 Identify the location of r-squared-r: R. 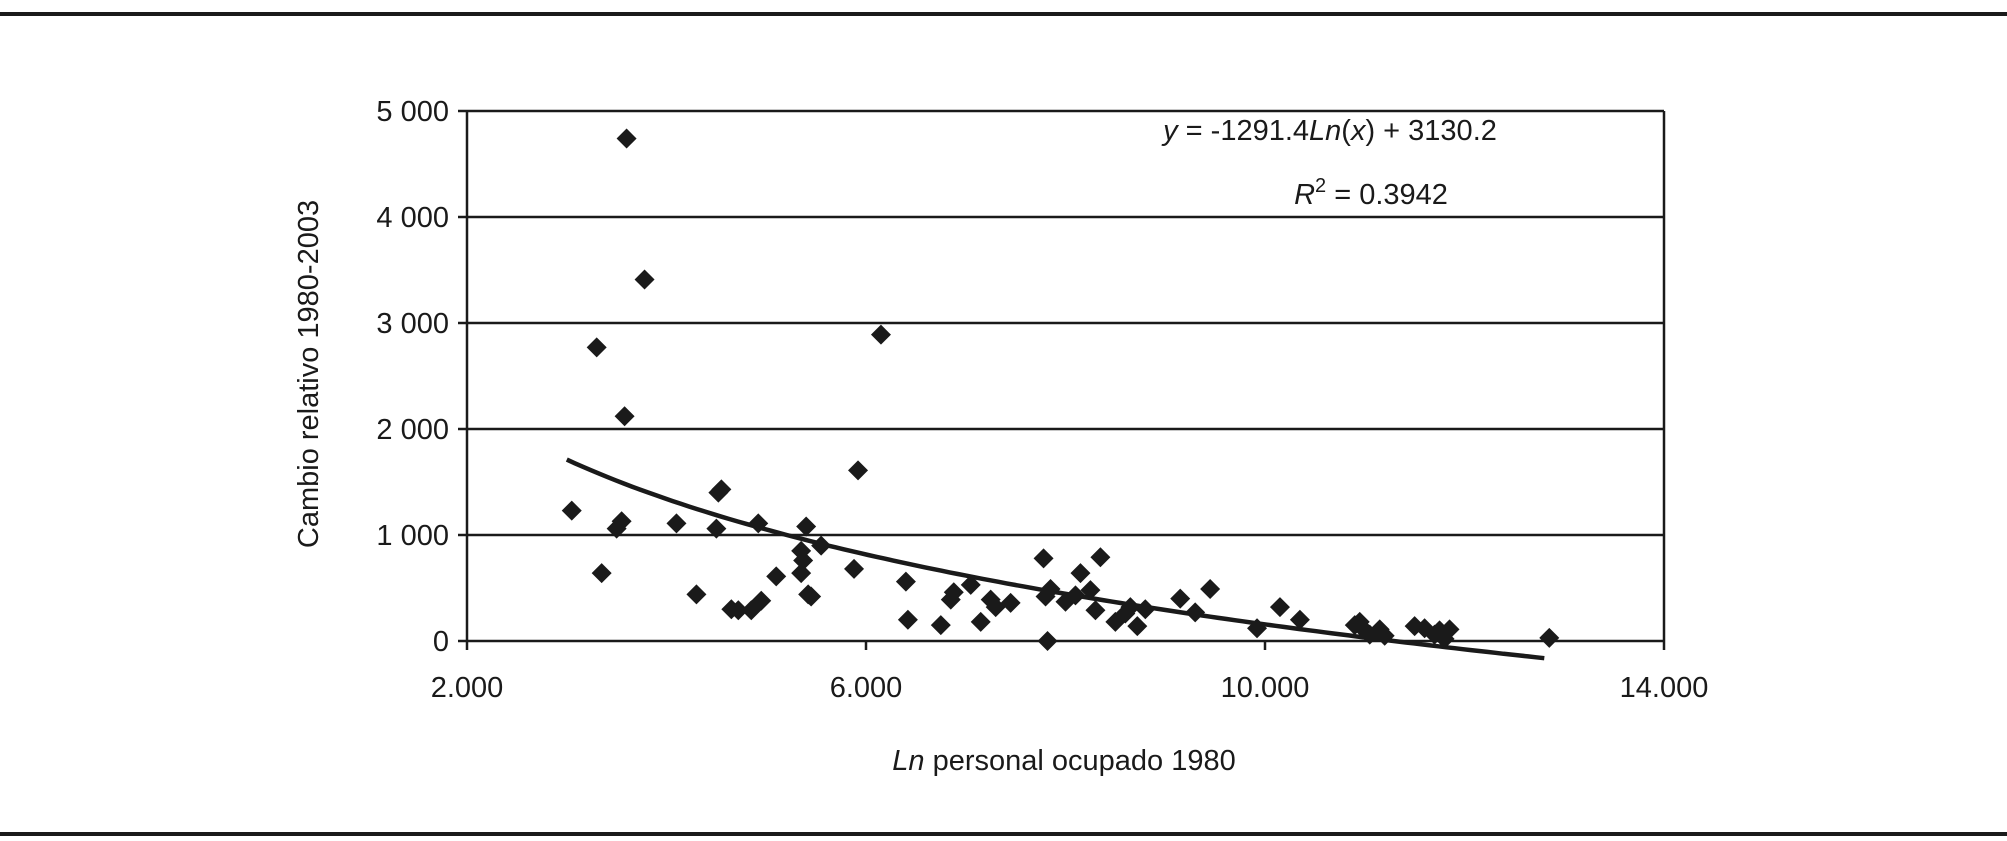
(1304, 195).